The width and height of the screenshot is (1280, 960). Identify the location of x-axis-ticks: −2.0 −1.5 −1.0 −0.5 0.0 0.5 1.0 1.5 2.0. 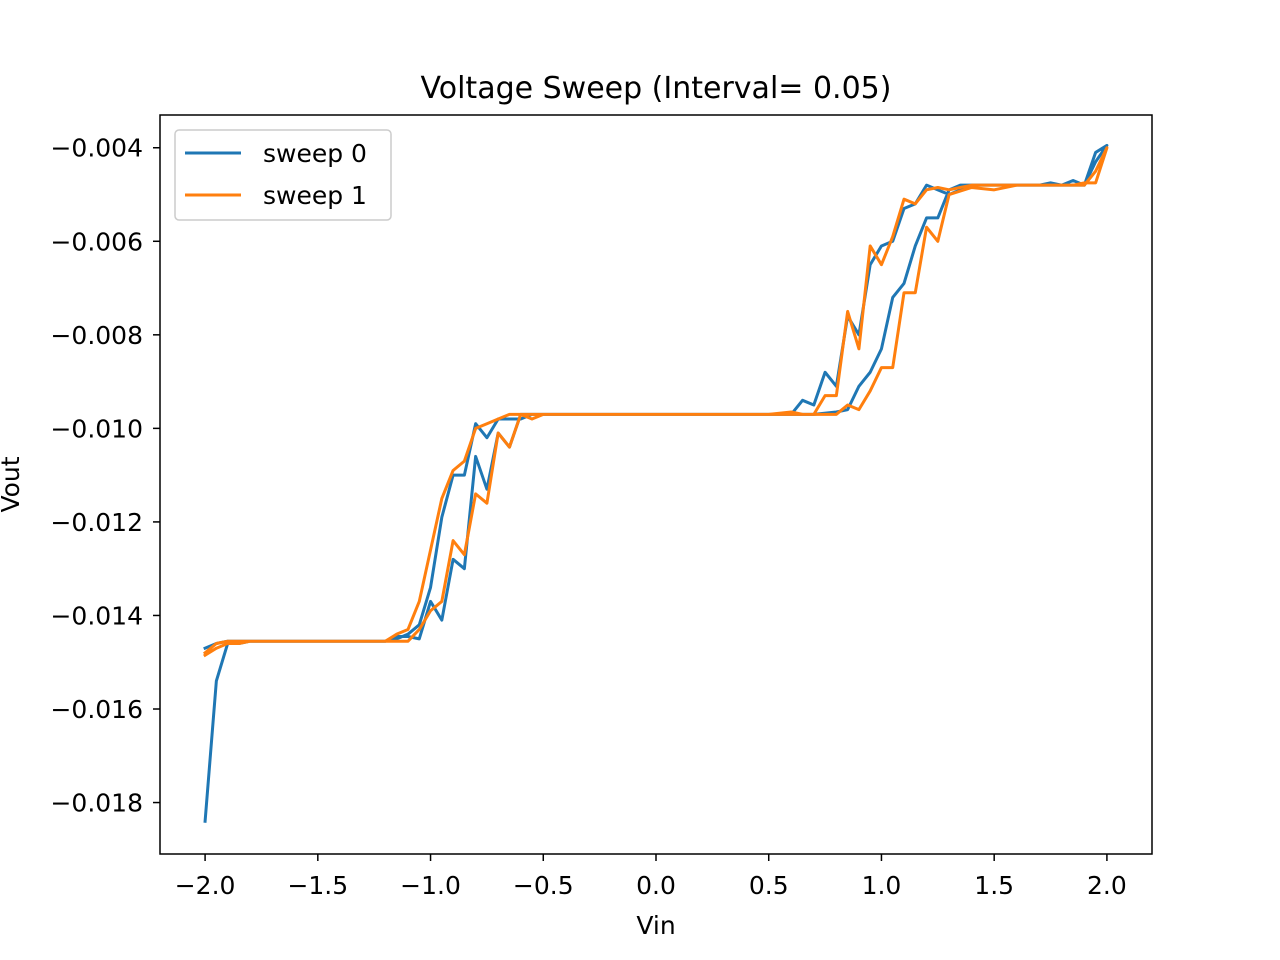
(651, 877).